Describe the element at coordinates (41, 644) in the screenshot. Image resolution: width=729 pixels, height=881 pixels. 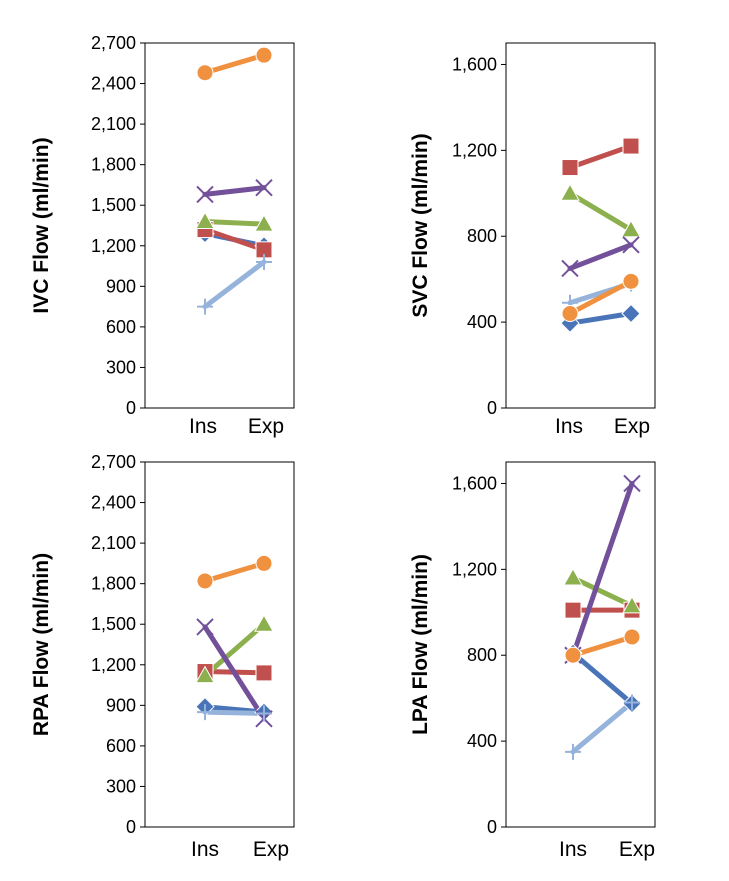
I see `y-axis-label: RPA Flow (ml/min)` at that location.